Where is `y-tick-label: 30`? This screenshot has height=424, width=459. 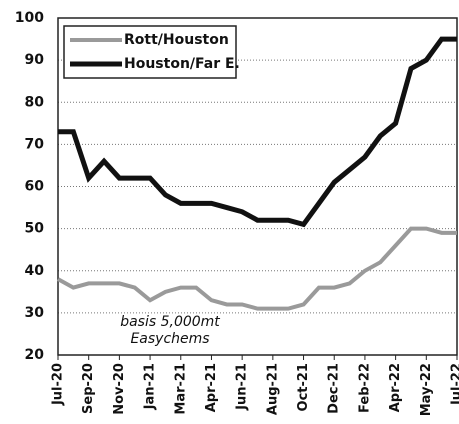 y-tick-label: 30 is located at coordinates (35, 313).